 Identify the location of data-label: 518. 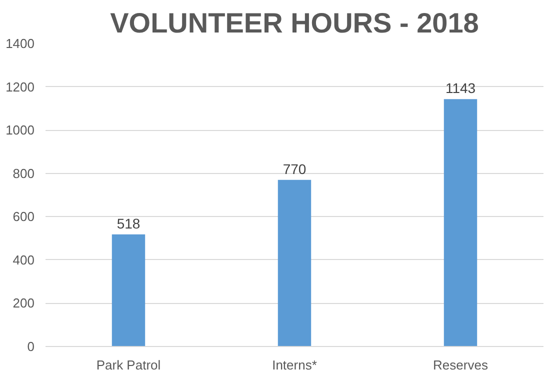
(128, 223).